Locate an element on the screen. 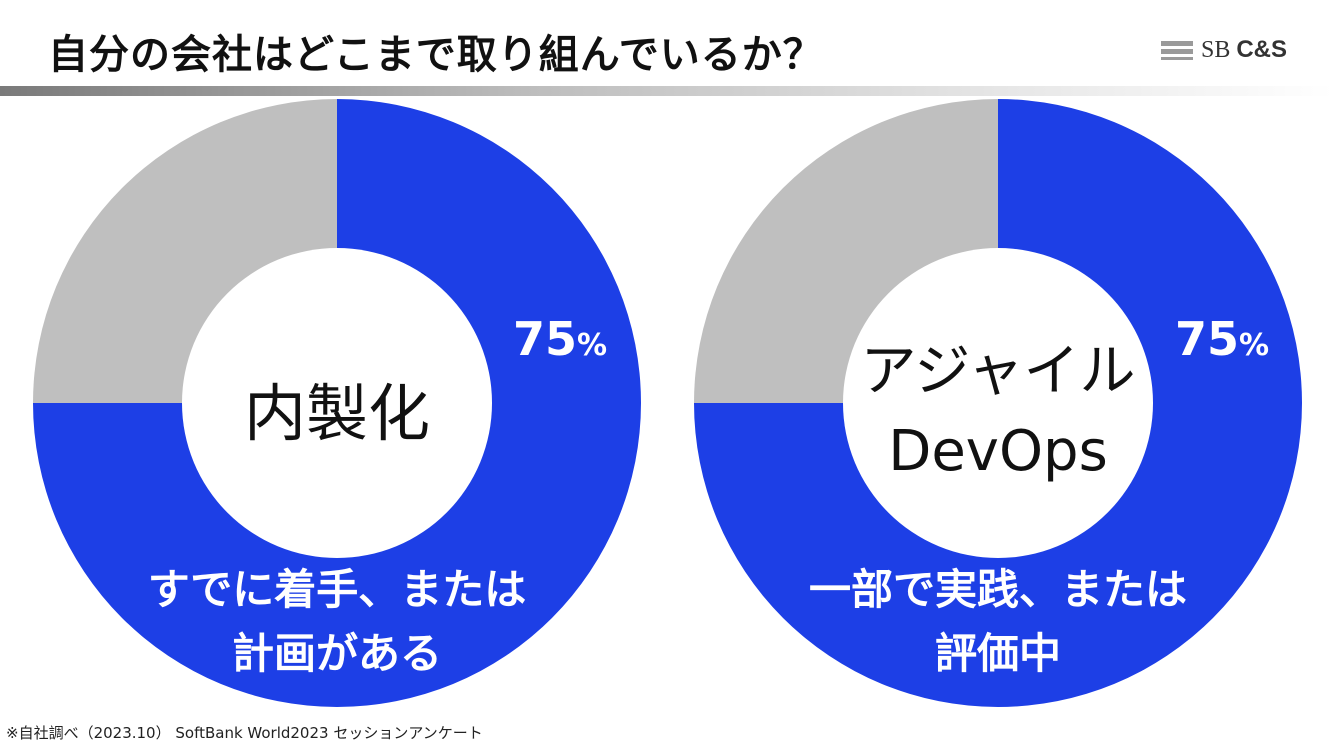 The height and width of the screenshot is (750, 1333). slice-label: すでに着手、または is located at coordinates (337, 589).